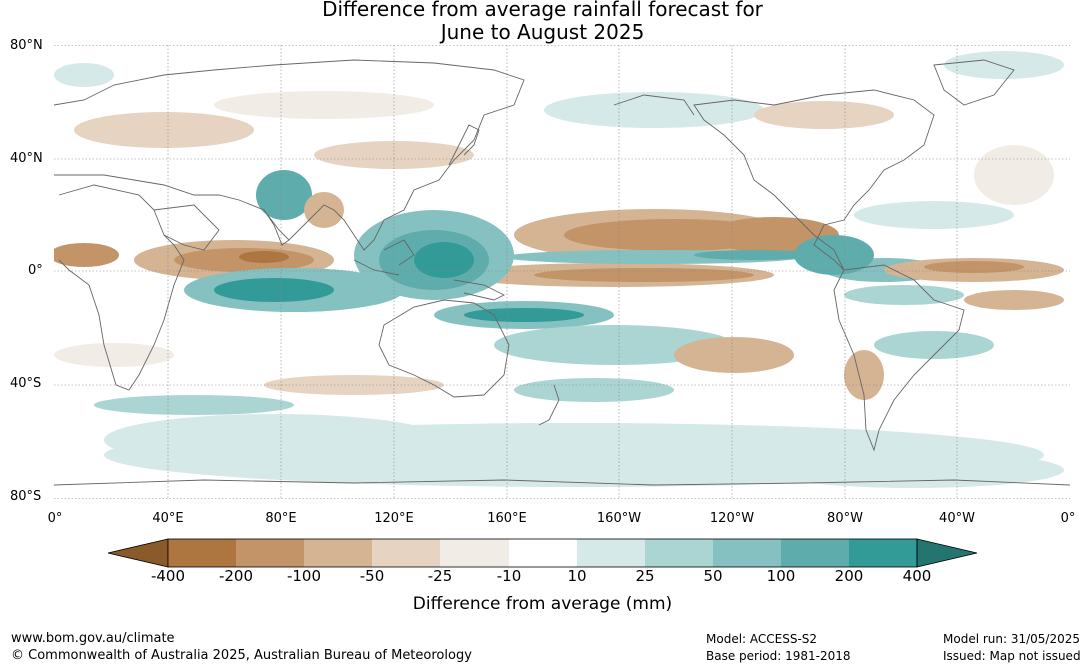 The width and height of the screenshot is (1085, 667). I want to click on lat-label-equator: 0°, so click(35, 270).